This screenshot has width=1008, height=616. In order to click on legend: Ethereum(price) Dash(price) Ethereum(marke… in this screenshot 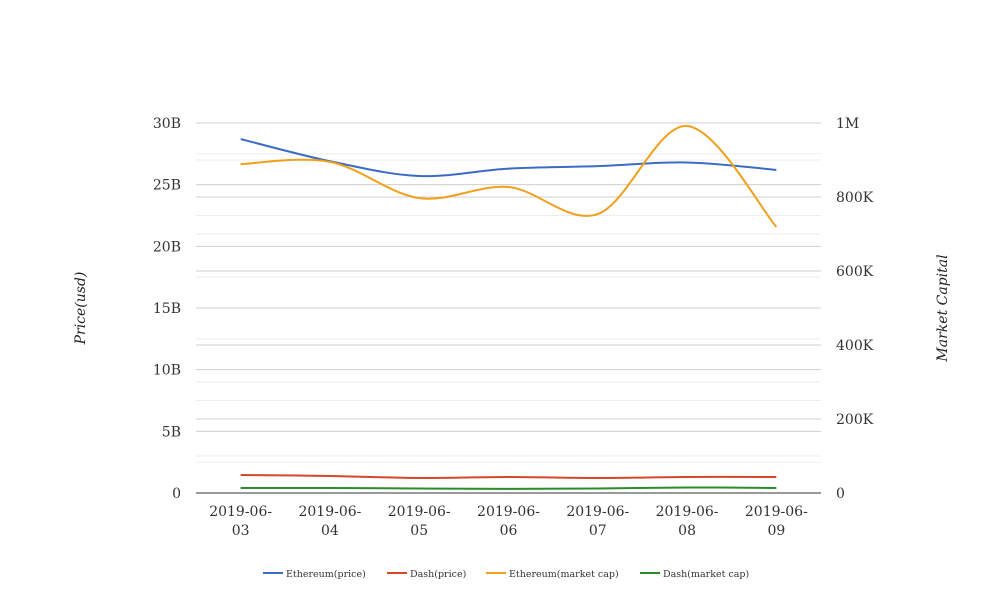, I will do `click(506, 574)`.